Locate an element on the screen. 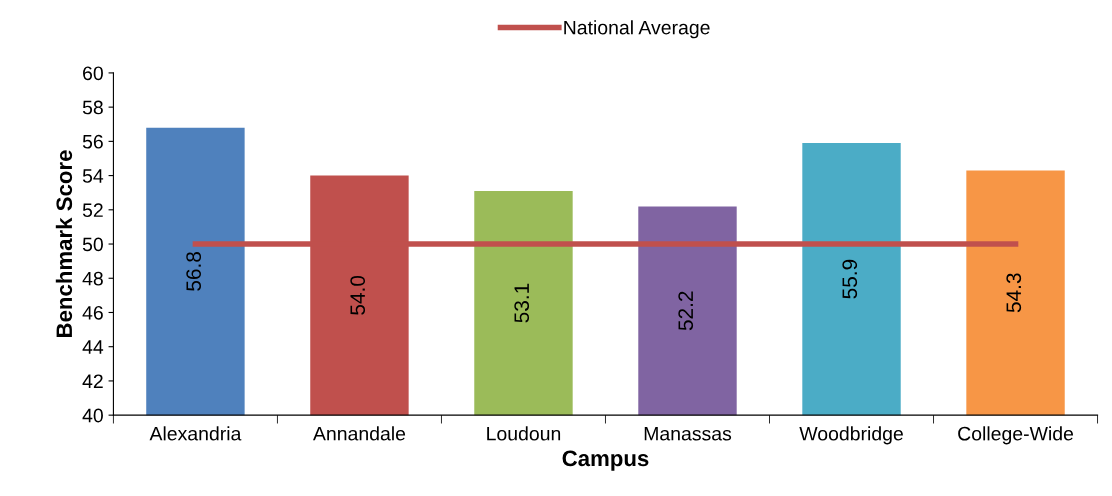 This screenshot has height=496, width=1112. y-tick-label: 50 is located at coordinates (92, 244).